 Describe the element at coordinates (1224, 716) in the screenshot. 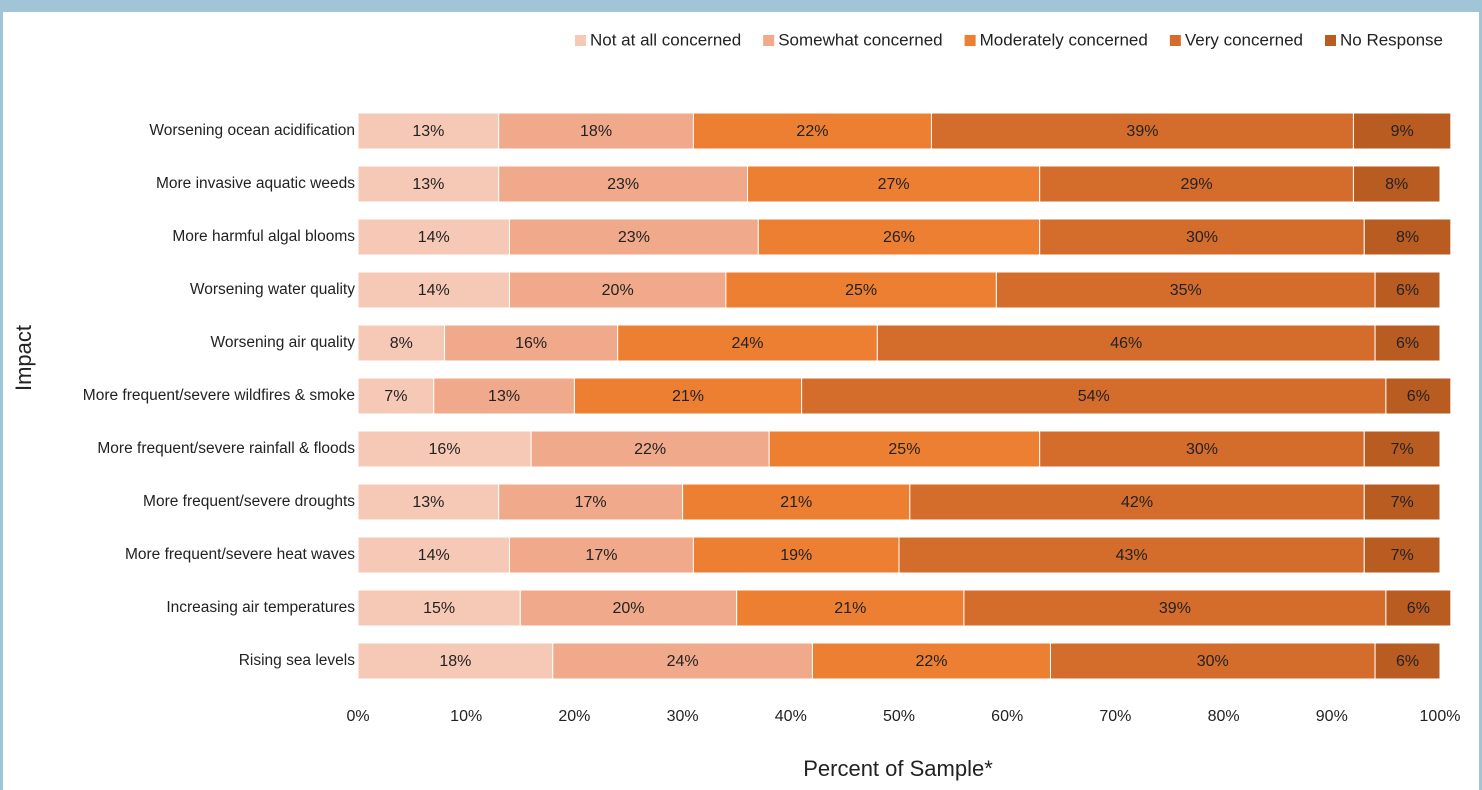

I see `x-tick-label: 80%` at that location.